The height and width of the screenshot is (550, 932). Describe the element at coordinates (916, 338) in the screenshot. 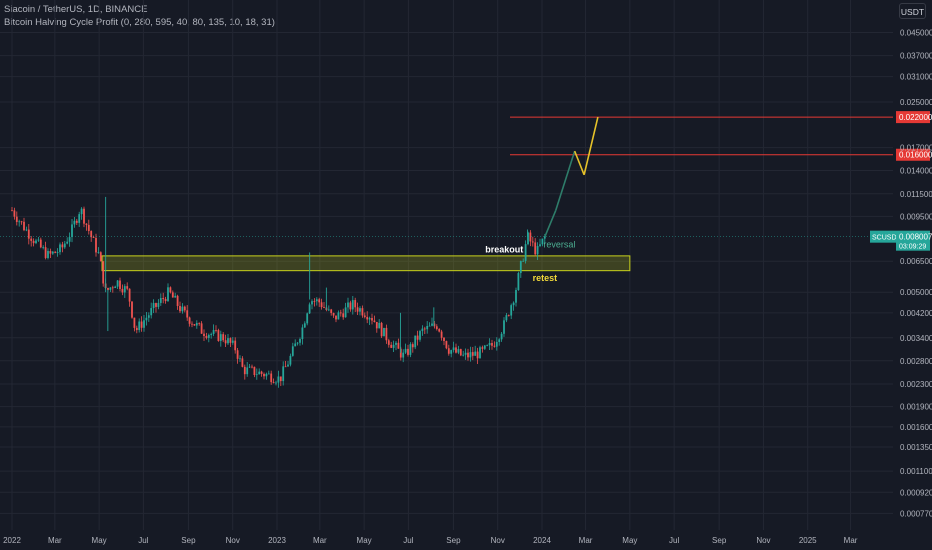

I see `y-tick-label: 0.003400` at that location.